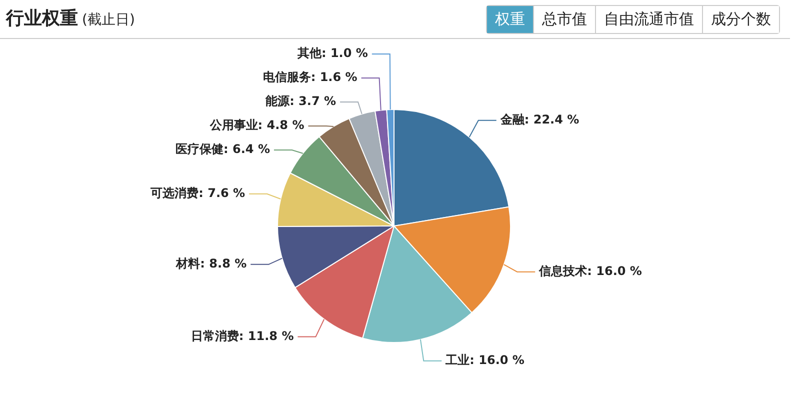 The image size is (800, 402). I want to click on slice-label: 能源: 3.7 %, so click(301, 101).